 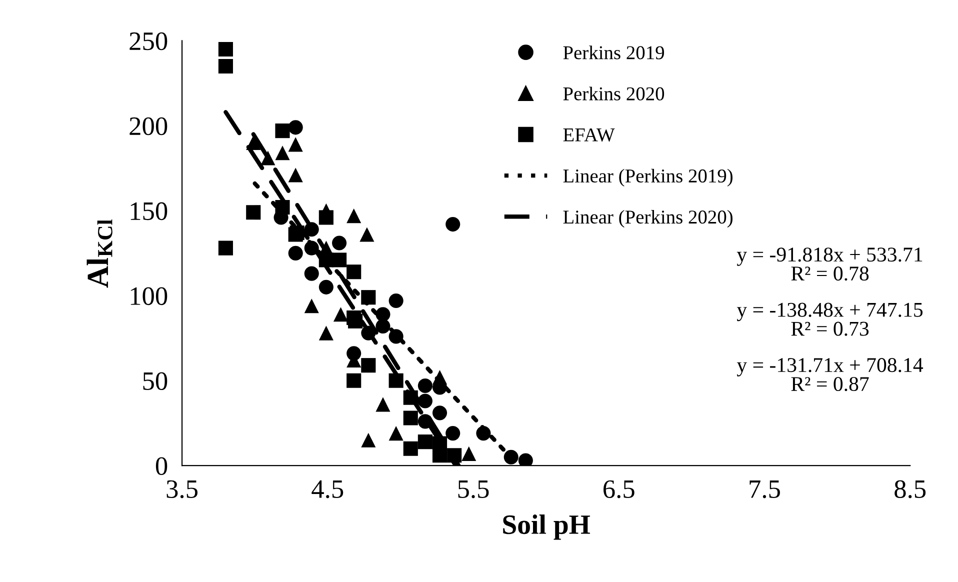 I want to click on x-tick-label: 5.5, so click(x=473, y=489).